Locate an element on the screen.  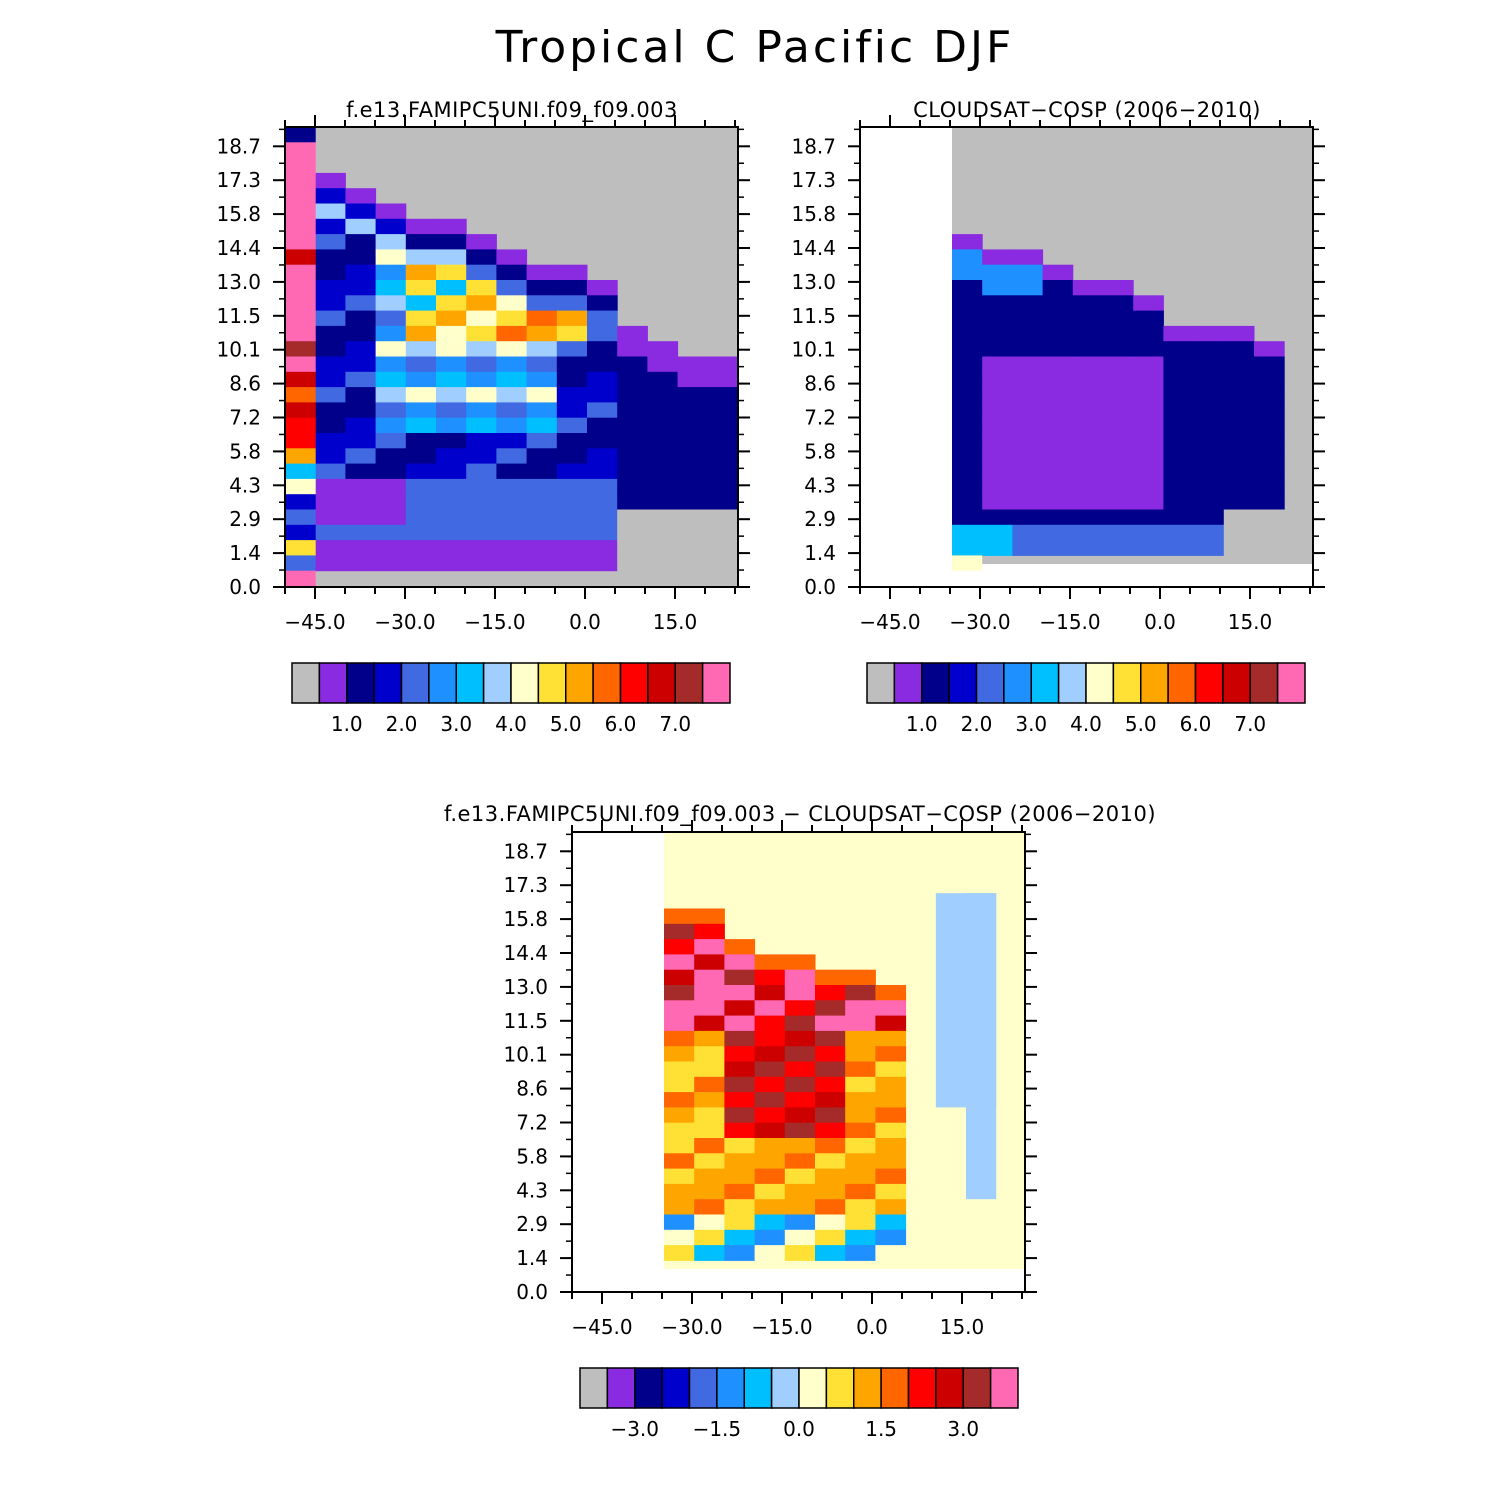
panel-model-cells is located at coordinates (512, 357).